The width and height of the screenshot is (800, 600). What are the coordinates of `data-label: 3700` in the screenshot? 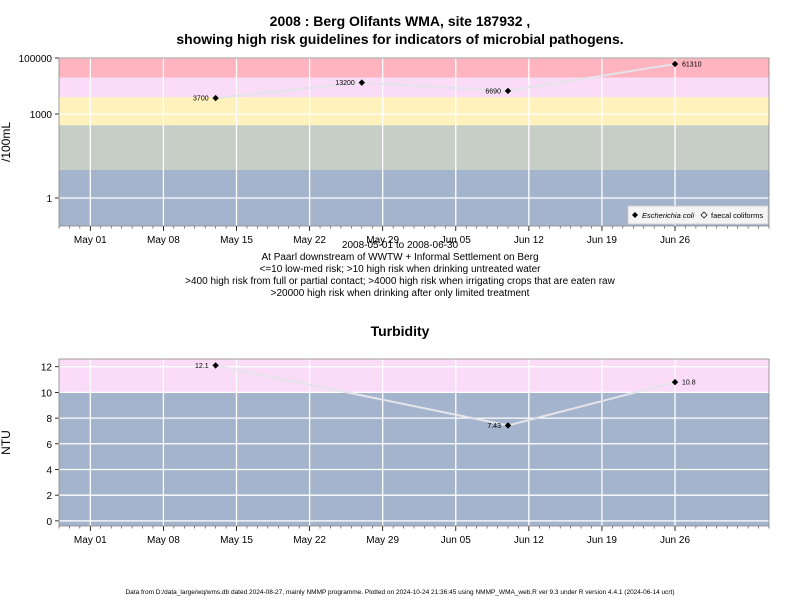 It's located at (201, 99).